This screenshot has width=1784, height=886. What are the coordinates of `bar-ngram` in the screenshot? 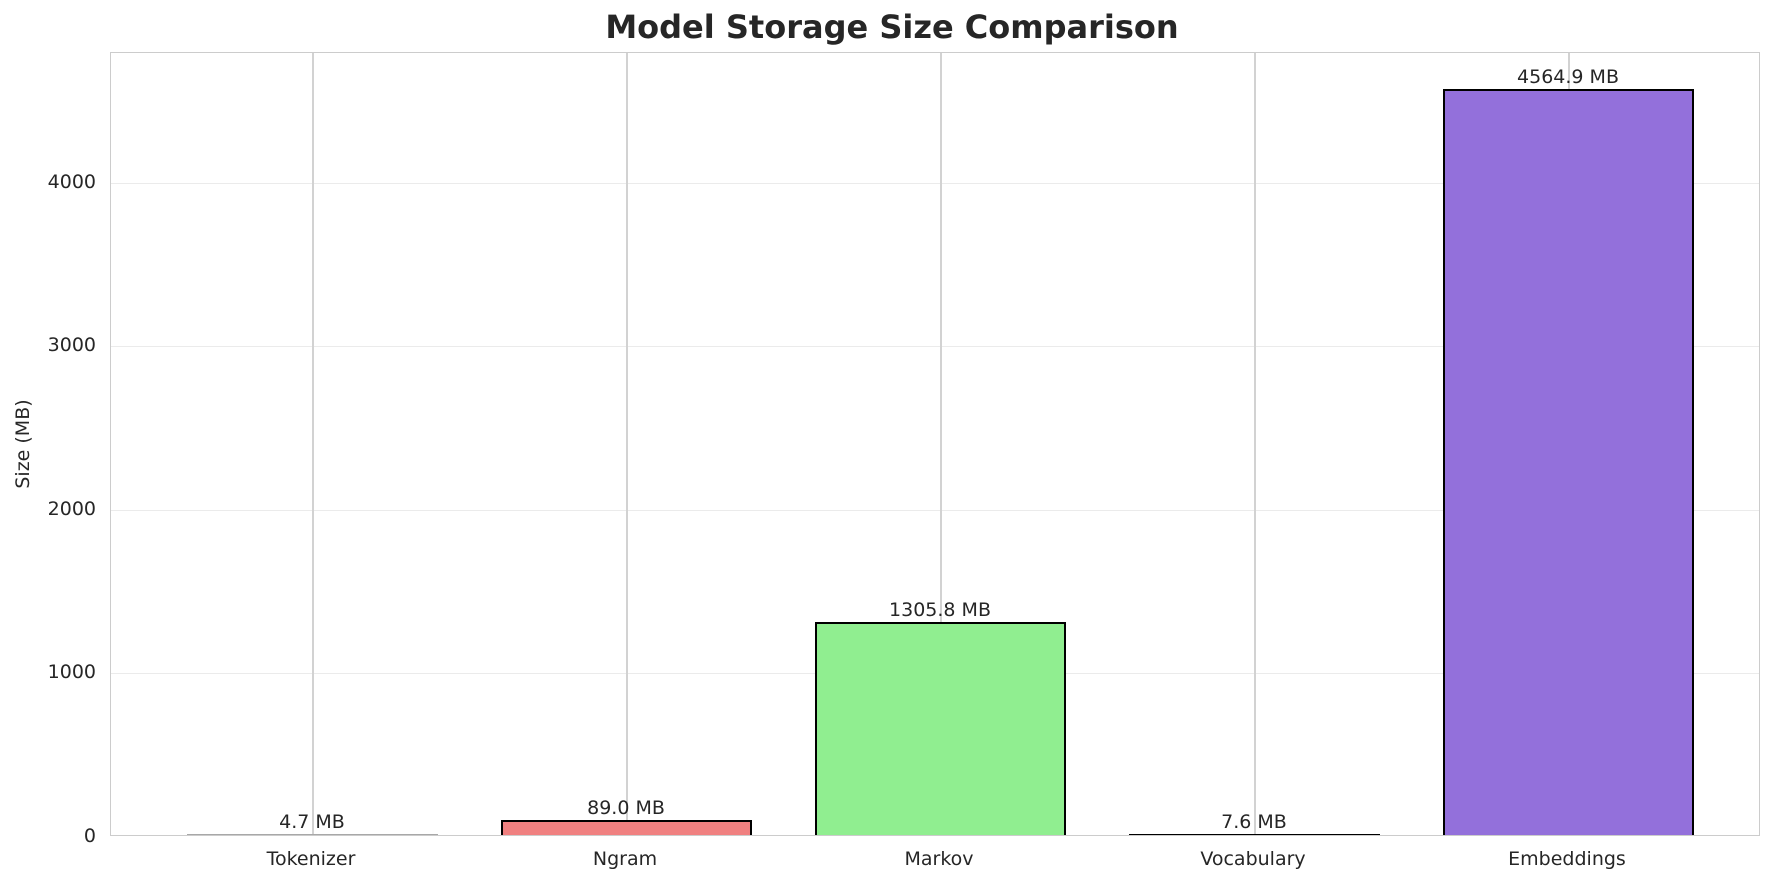 It's located at (626, 827).